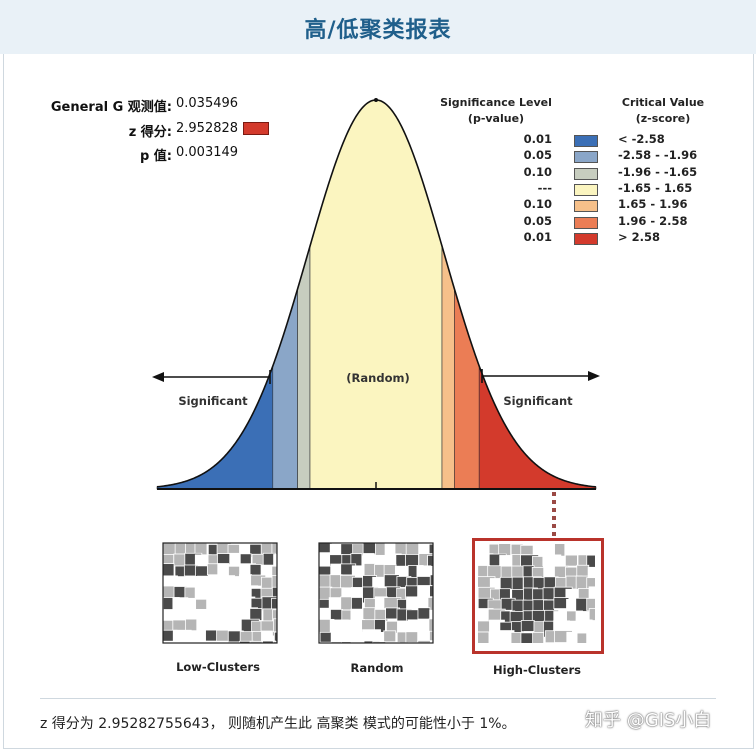  Describe the element at coordinates (150, 132) in the screenshot. I see `z-score-label: z 得分:` at that location.